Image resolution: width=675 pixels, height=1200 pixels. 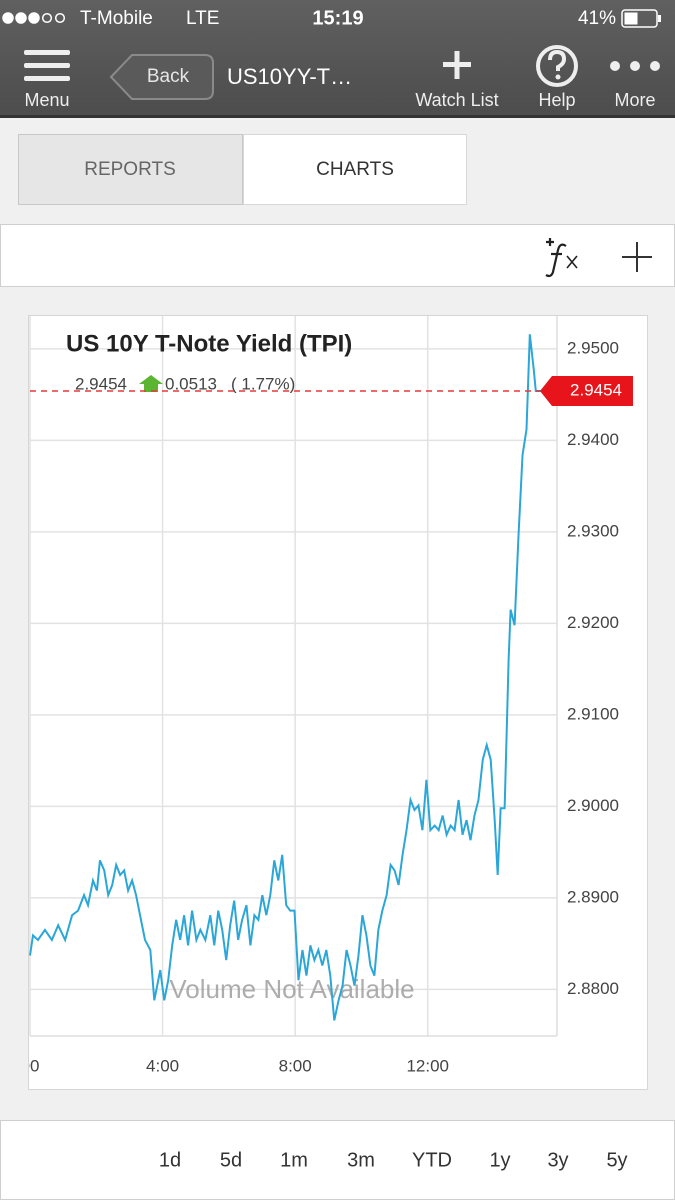 I want to click on quote-last: 2.9454, so click(x=101, y=383).